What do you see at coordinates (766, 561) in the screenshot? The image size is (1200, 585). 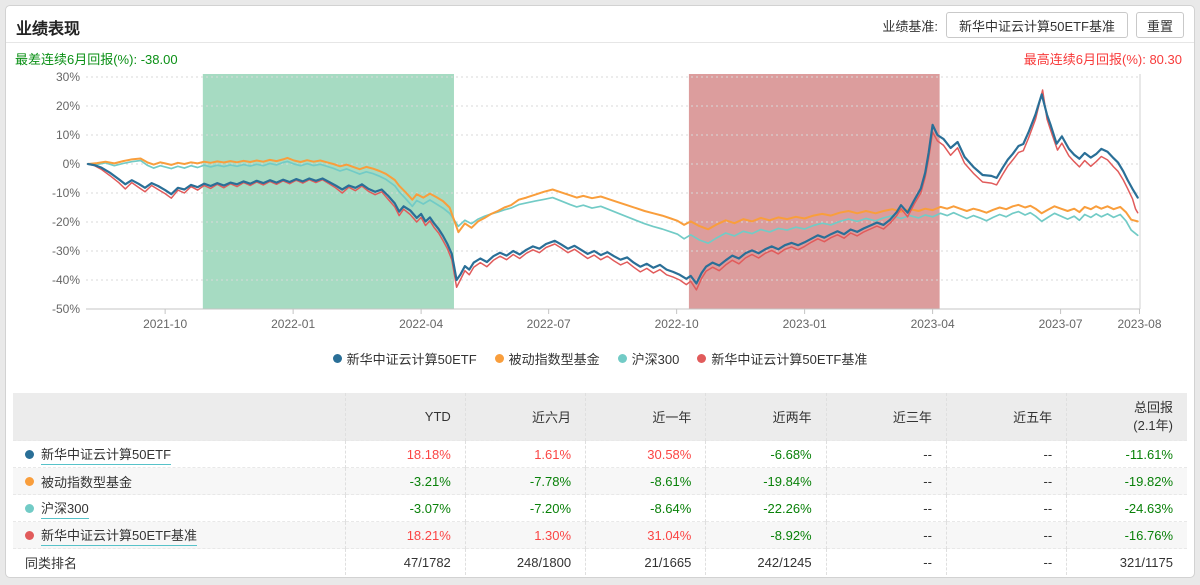 I see `table-value-cell: 242/1245` at bounding box center [766, 561].